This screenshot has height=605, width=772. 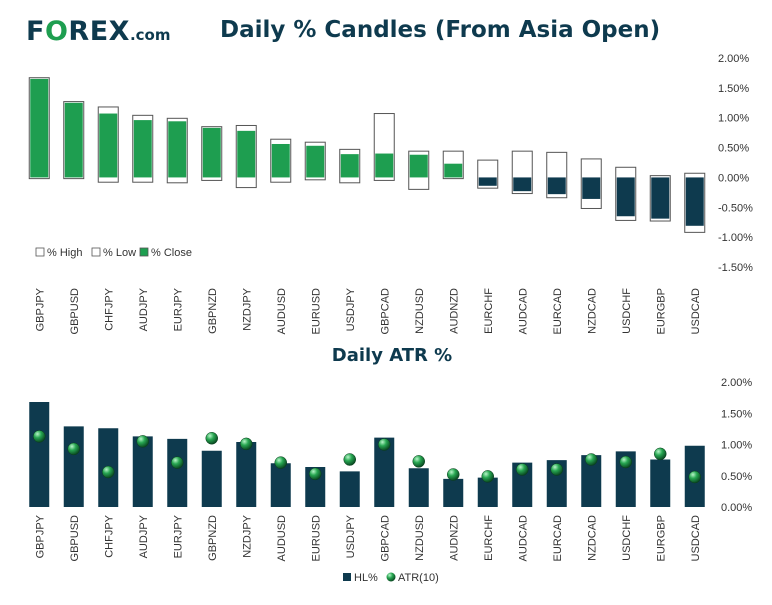 I want to click on atr-x-tick-label: GBPNZD, so click(x=213, y=538).